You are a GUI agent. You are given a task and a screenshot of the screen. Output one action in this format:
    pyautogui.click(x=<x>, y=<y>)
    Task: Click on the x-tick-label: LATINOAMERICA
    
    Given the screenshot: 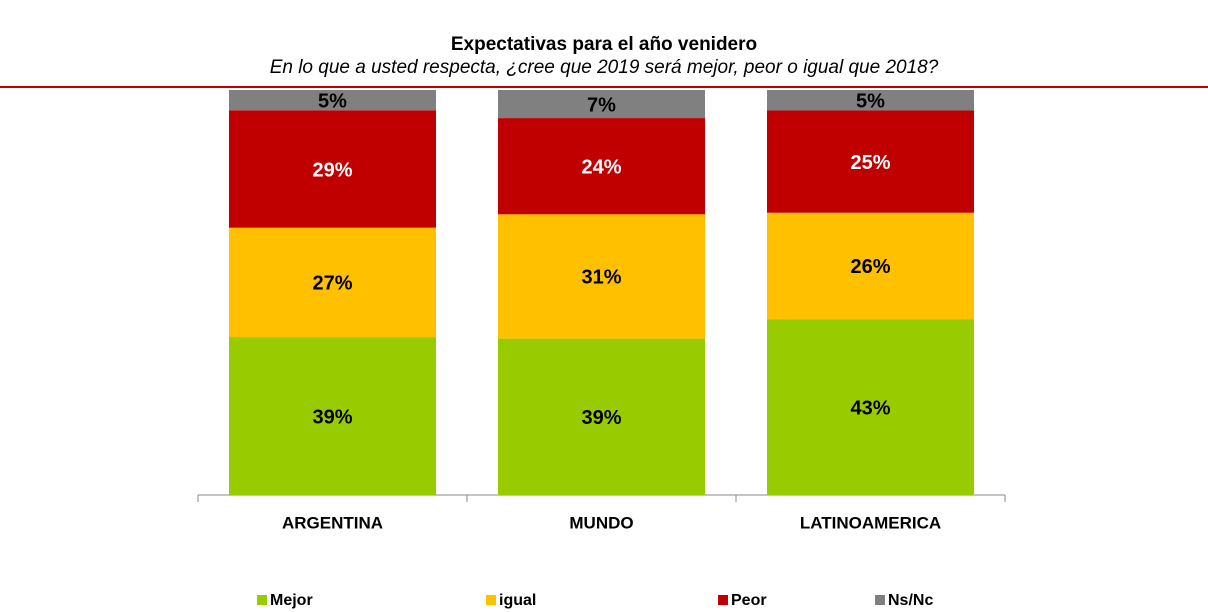 What is the action you would take?
    pyautogui.click(x=870, y=522)
    